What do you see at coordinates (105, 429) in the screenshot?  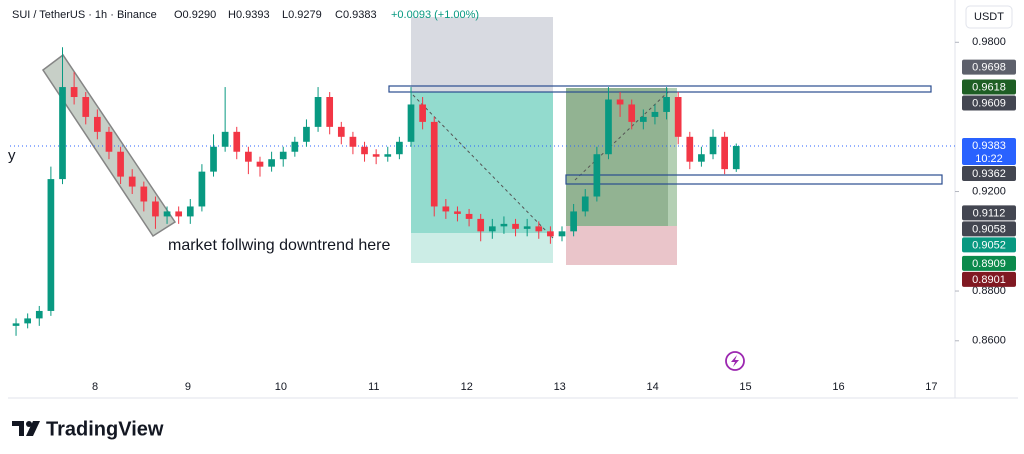 I see `watermark: TradingView` at bounding box center [105, 429].